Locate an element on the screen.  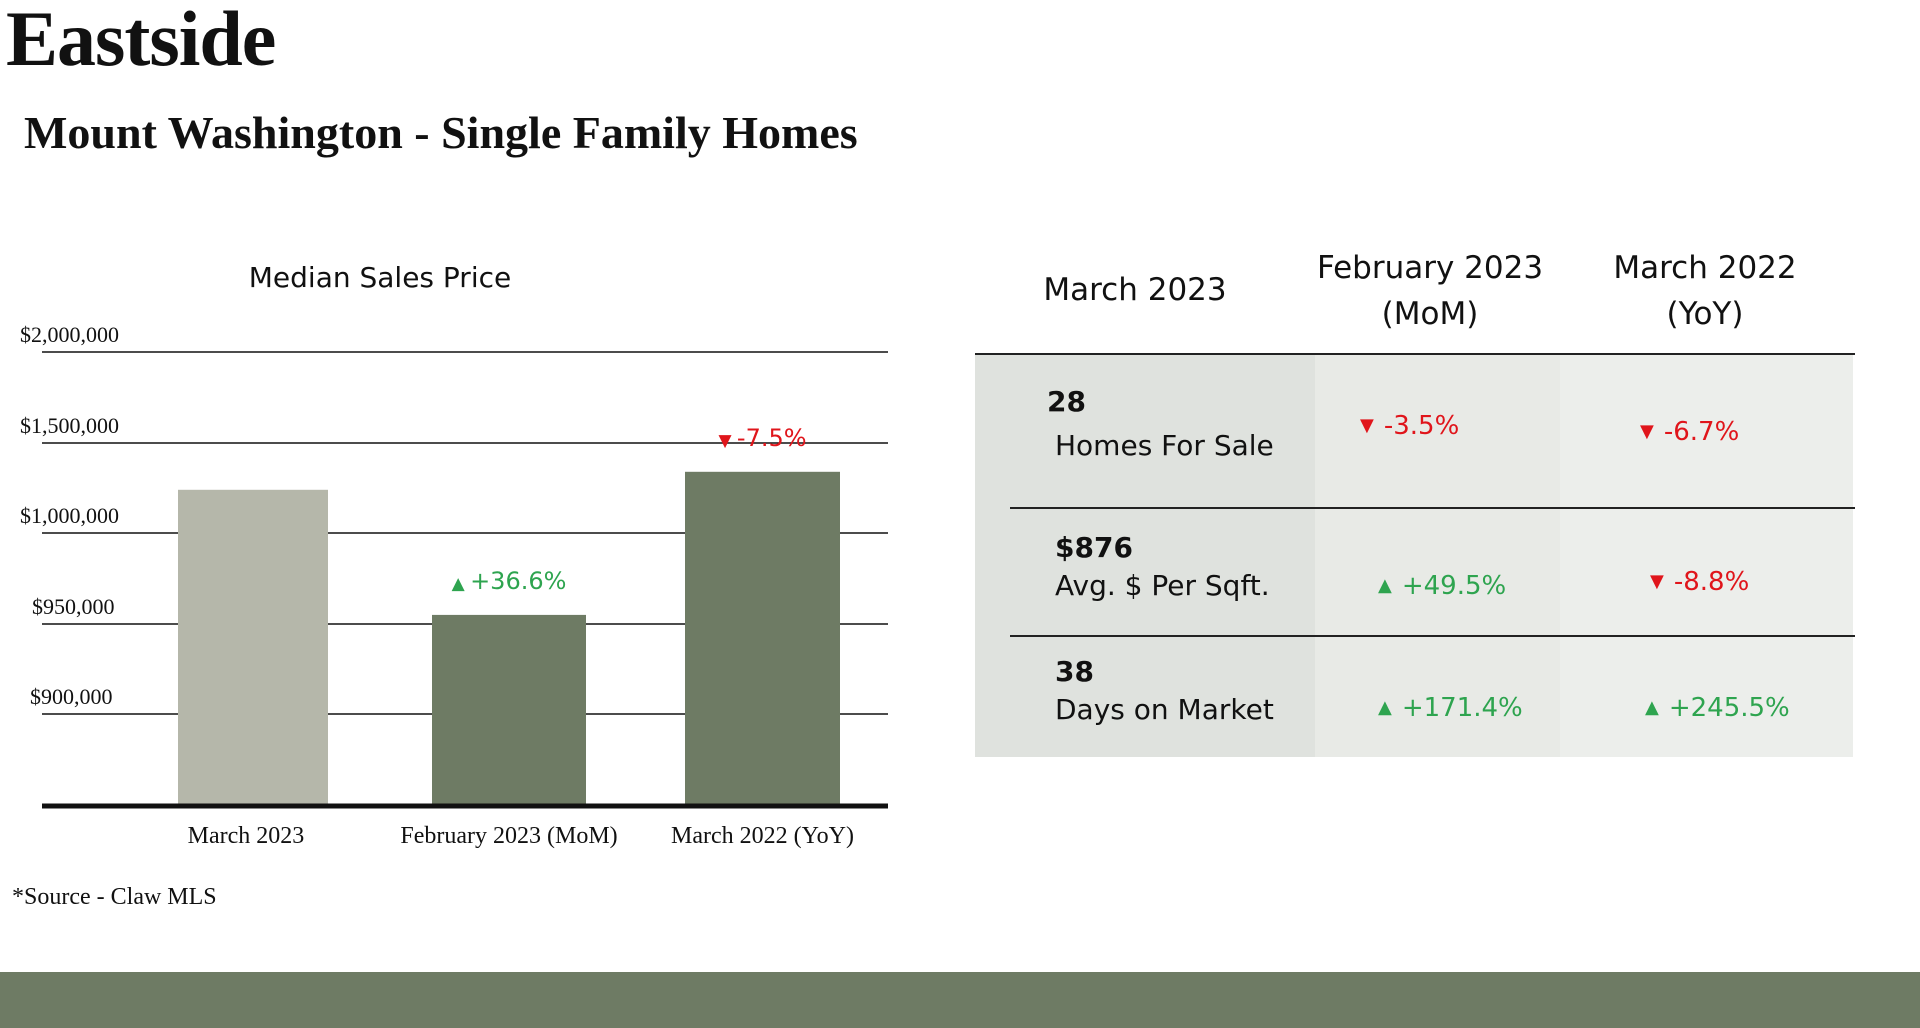
homes-for-sale-label: Homes For Sale is located at coordinates (1164, 445).